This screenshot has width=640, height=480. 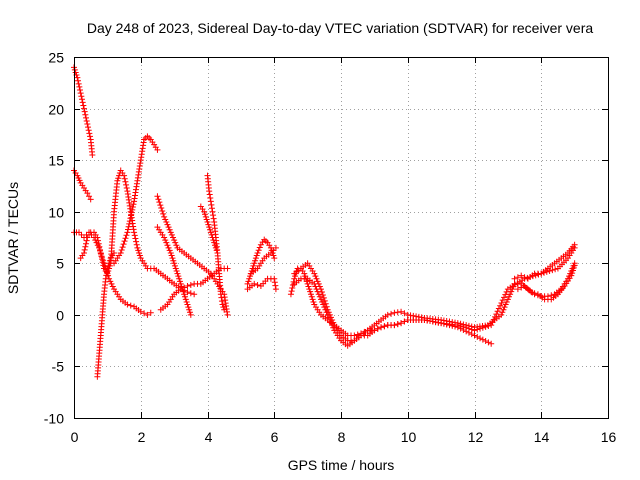 What do you see at coordinates (209, 229) in the screenshot?
I see `series-track-k` at bounding box center [209, 229].